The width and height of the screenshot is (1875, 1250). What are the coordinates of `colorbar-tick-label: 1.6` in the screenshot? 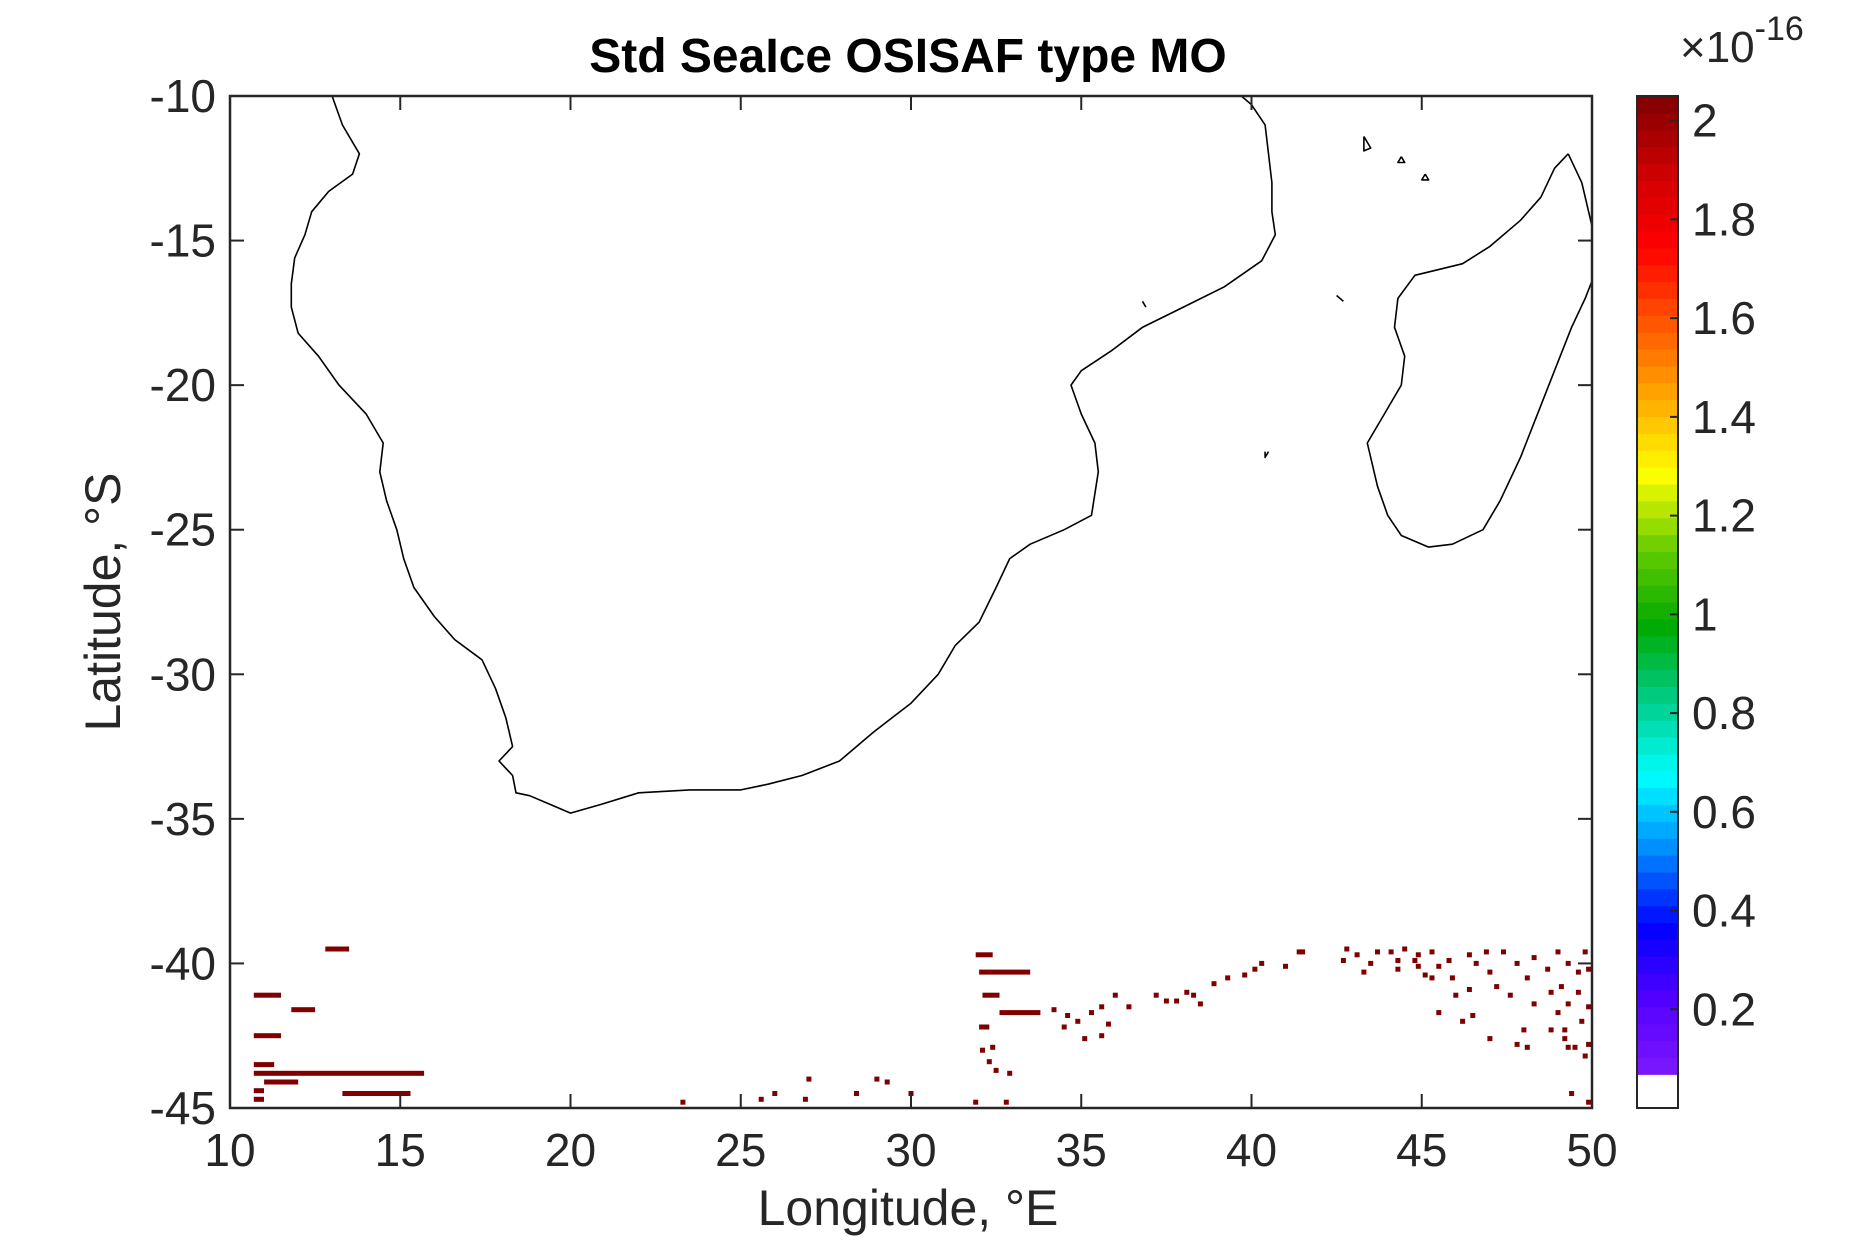 It's located at (1724, 318).